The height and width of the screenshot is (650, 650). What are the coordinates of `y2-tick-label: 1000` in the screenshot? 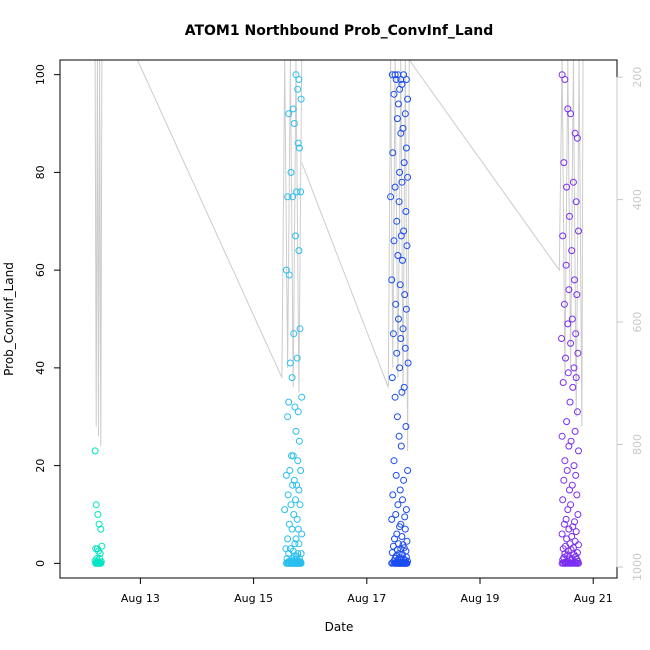 It's located at (637, 567).